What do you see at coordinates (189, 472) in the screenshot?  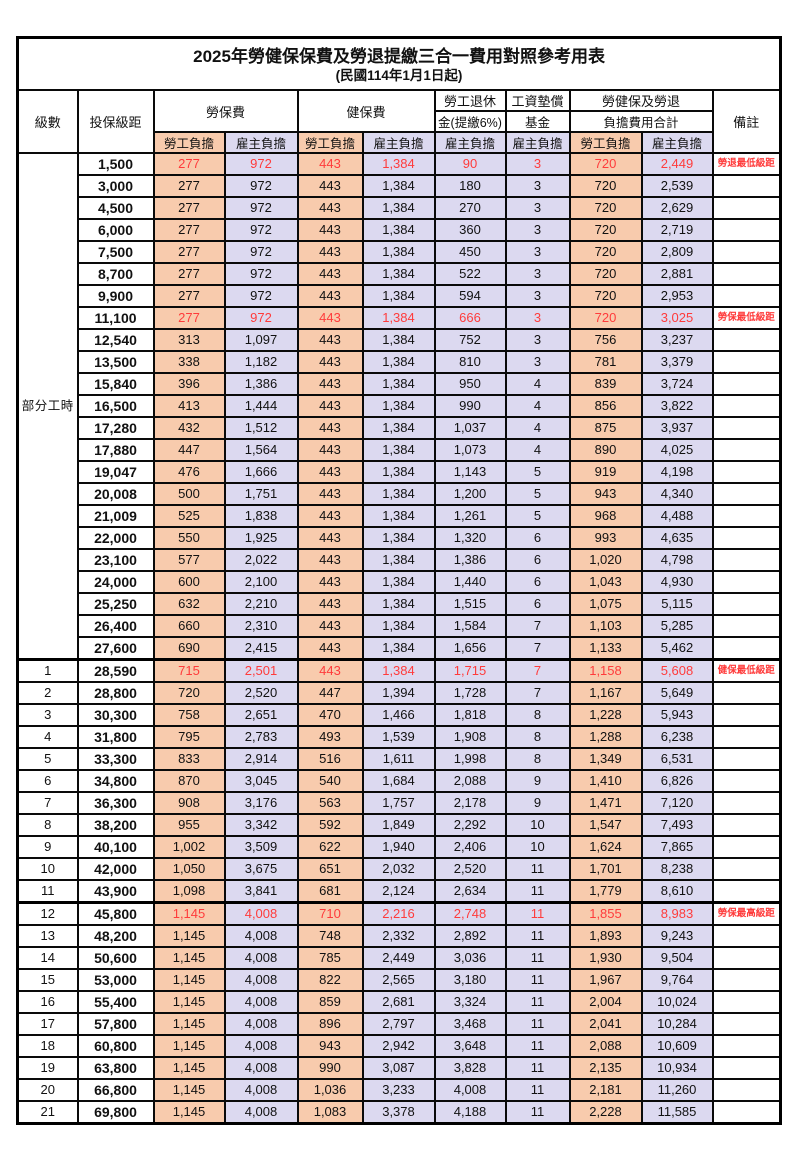 I see `labor-employee-cell: 476` at bounding box center [189, 472].